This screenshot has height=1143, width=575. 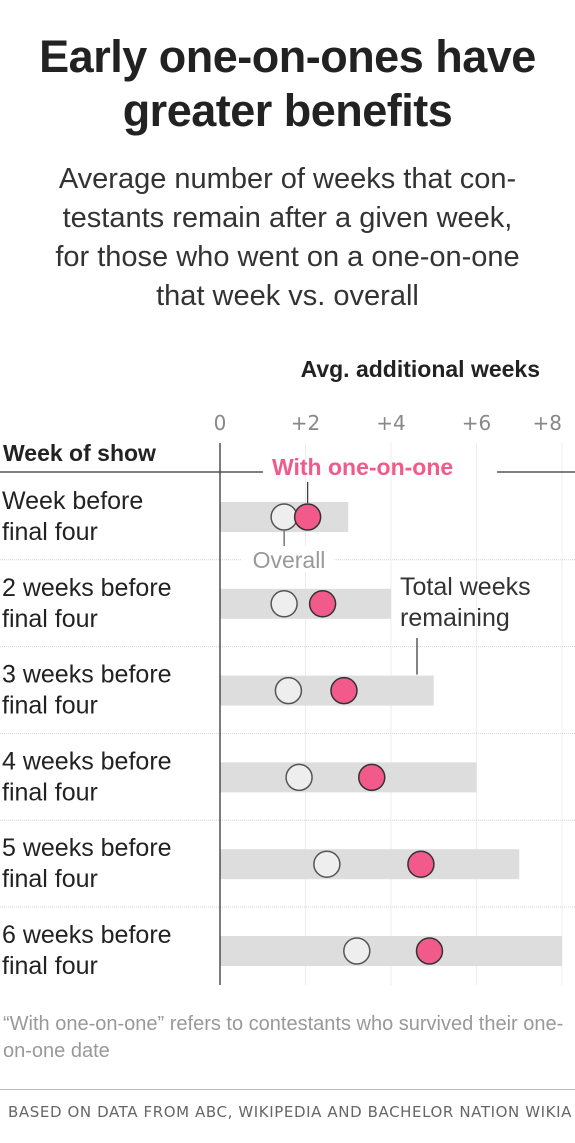 What do you see at coordinates (455, 618) in the screenshot?
I see `total-weeks-annotation-line-2: remaining` at bounding box center [455, 618].